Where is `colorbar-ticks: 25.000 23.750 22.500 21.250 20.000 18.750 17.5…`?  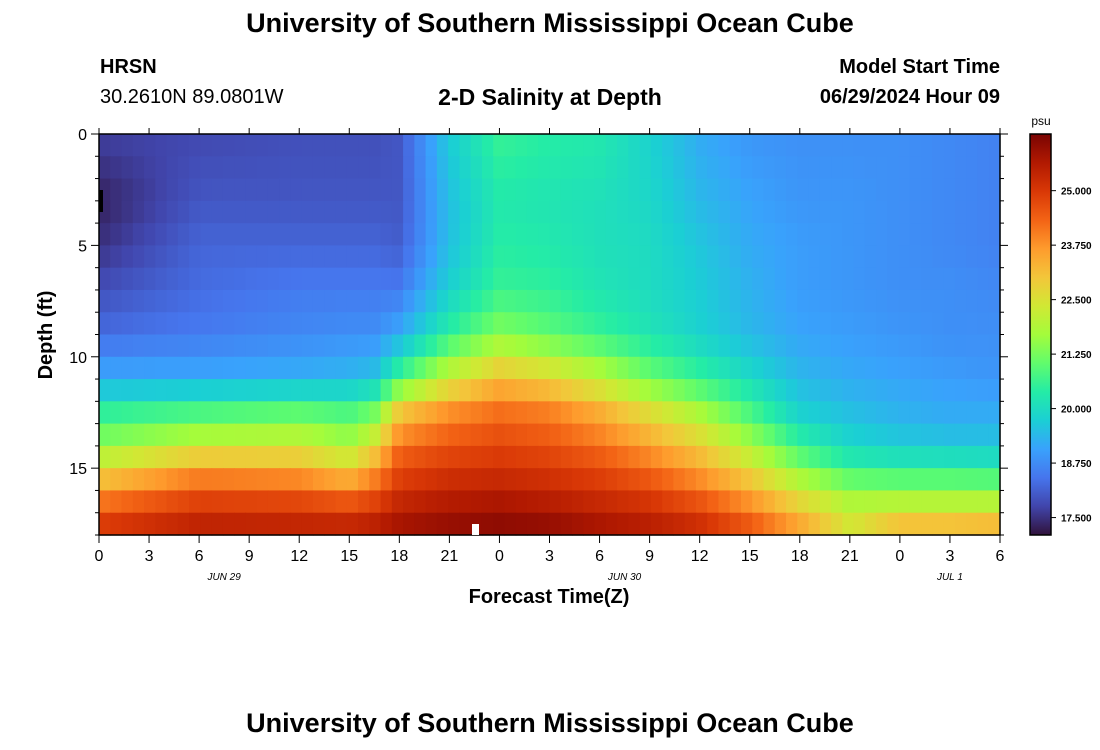
colorbar-ticks: 25.000 23.750 22.500 21.250 20.000 18.750 17.5… is located at coordinates (1071, 356).